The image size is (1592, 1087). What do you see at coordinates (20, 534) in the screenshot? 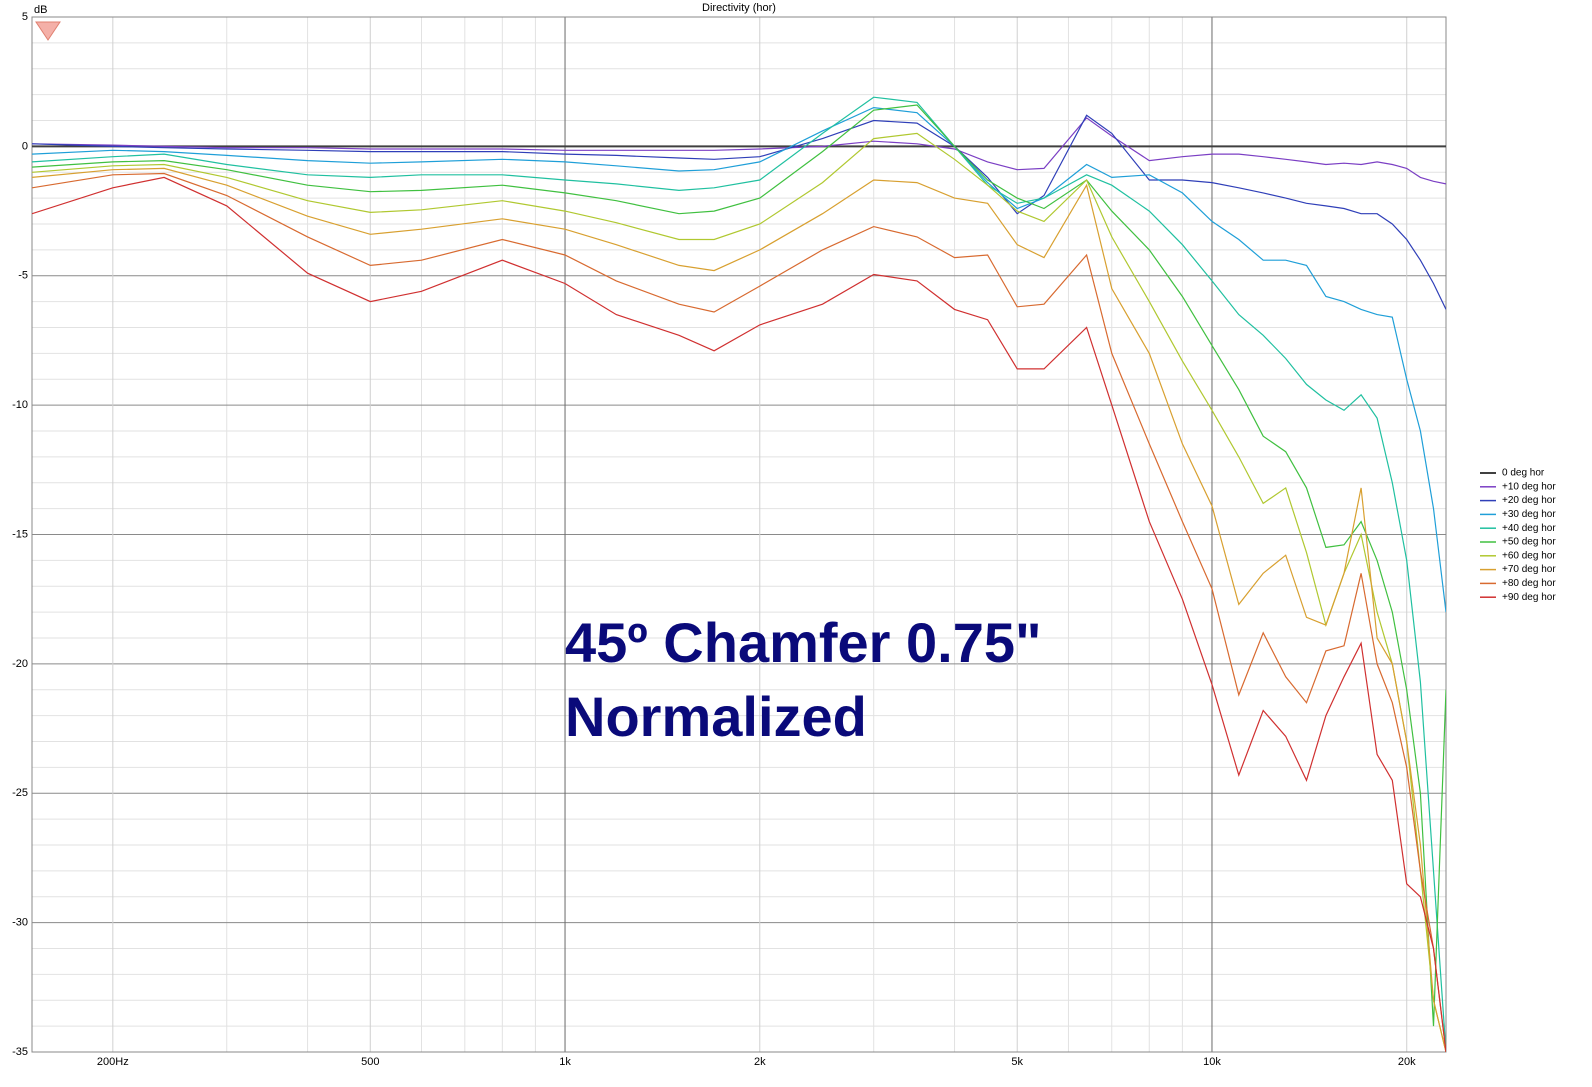
I see `y-tick-label: -15` at bounding box center [20, 534].